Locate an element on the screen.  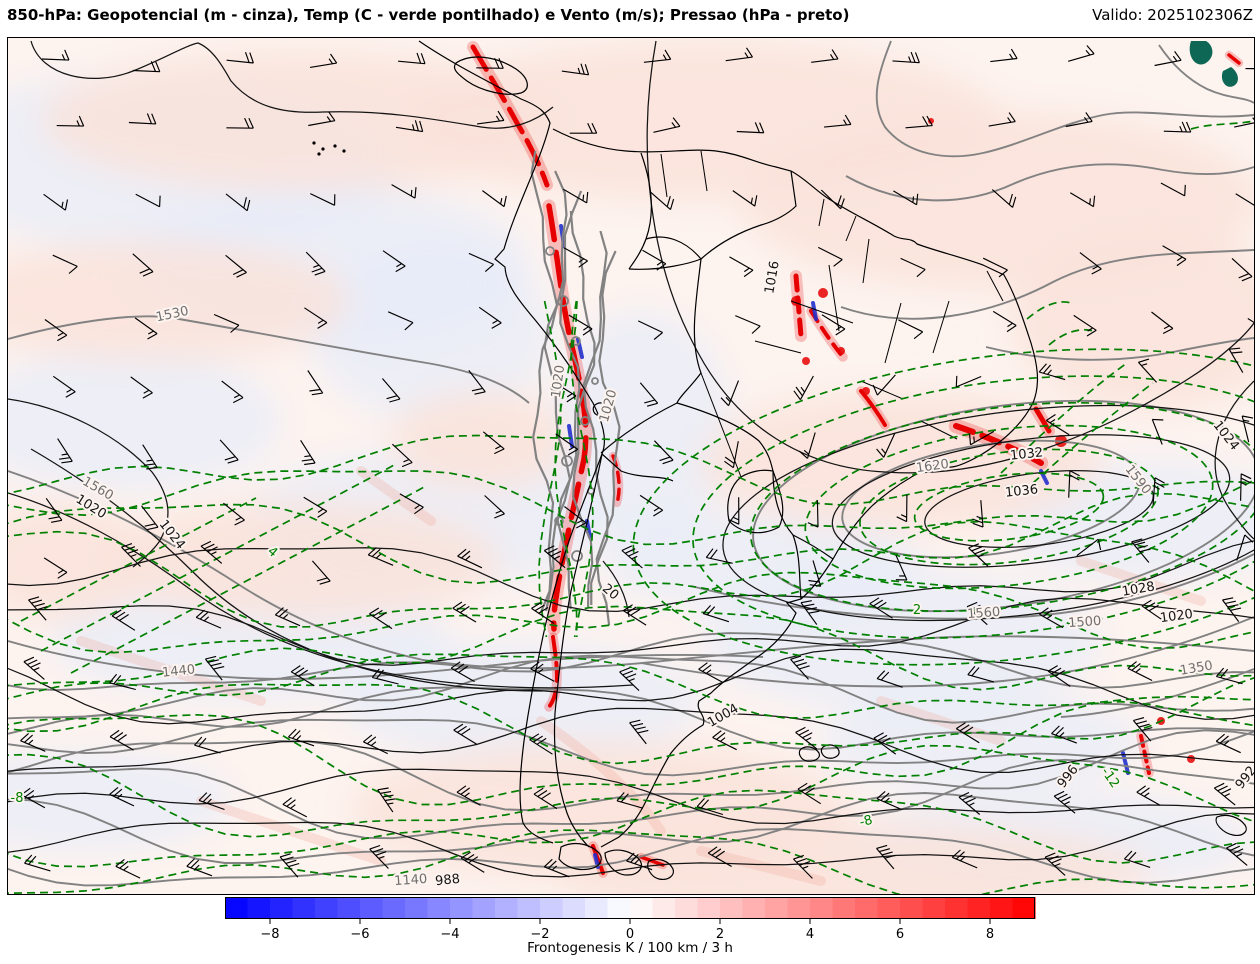
colorbar-tick-label: 6 is located at coordinates (900, 934).